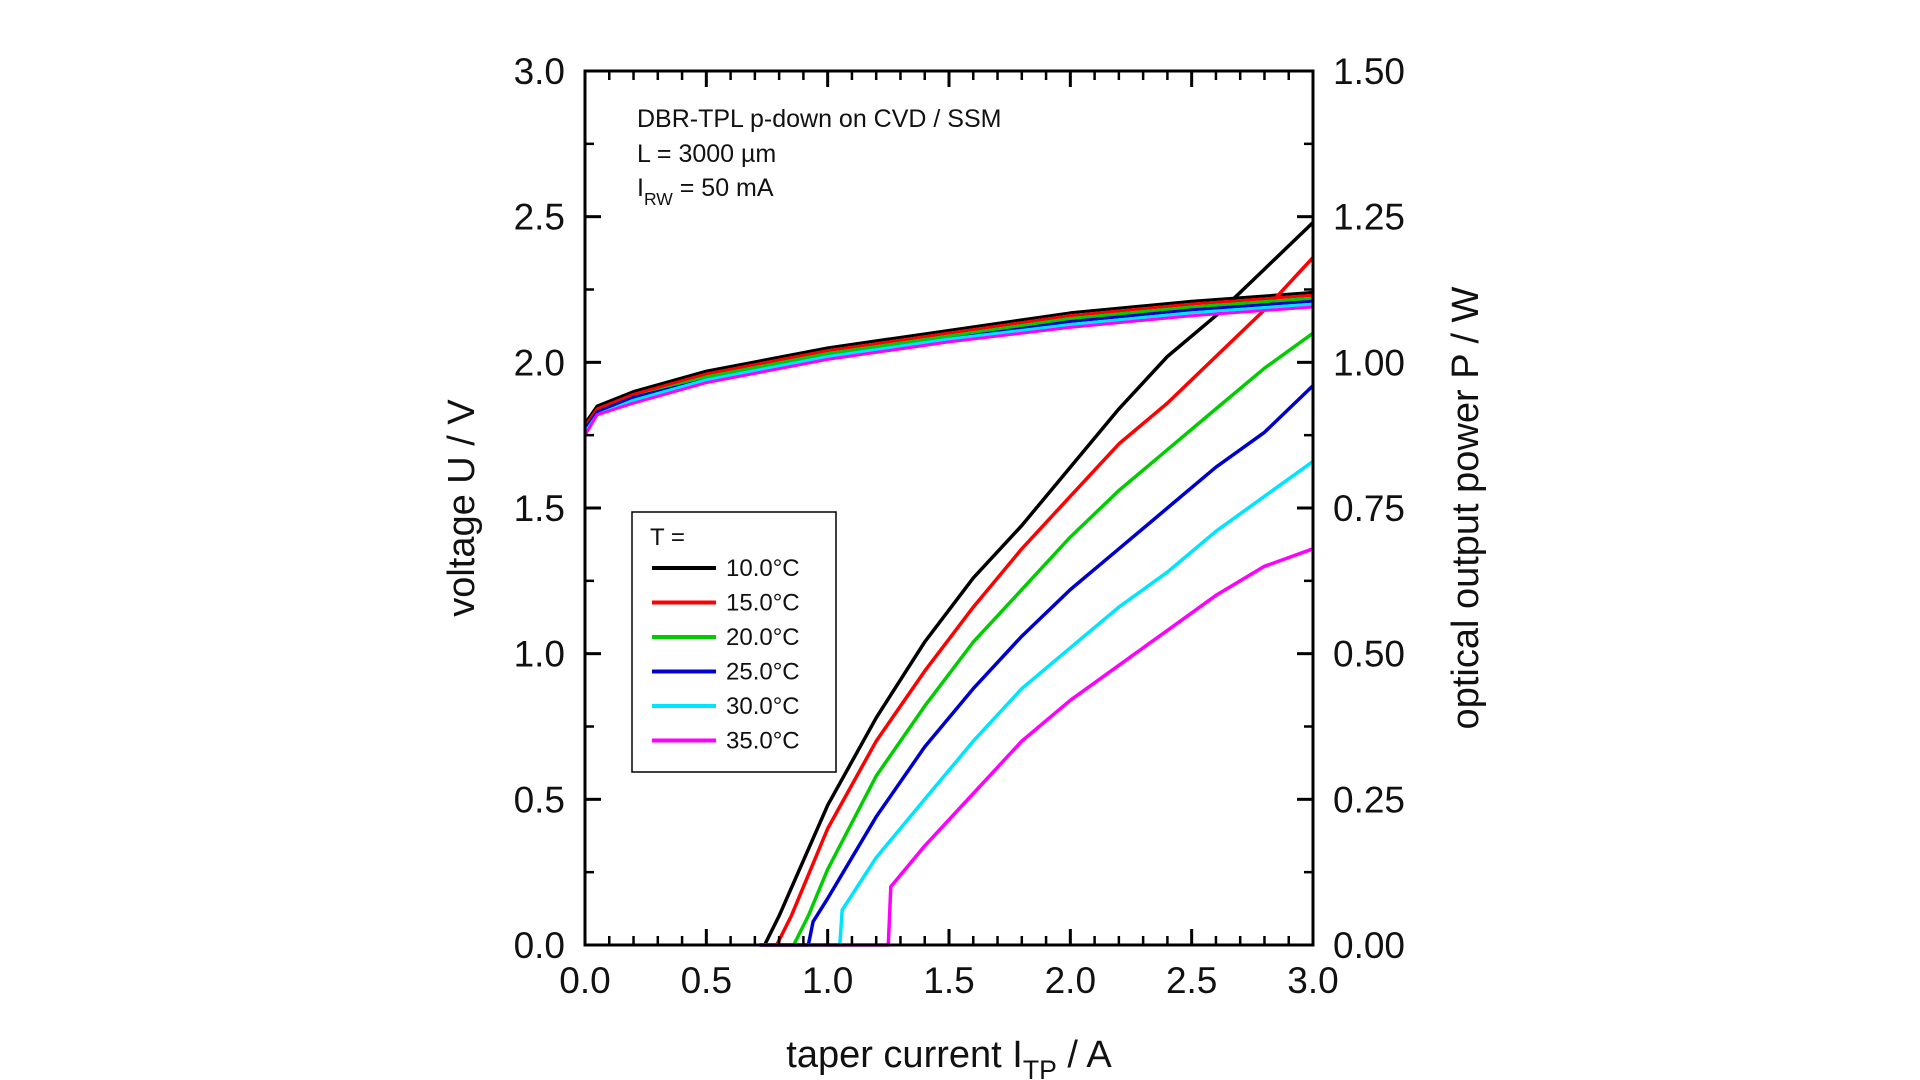 This screenshot has height=1080, width=1920. I want to click on x-tick-label: 1.5, so click(948, 980).